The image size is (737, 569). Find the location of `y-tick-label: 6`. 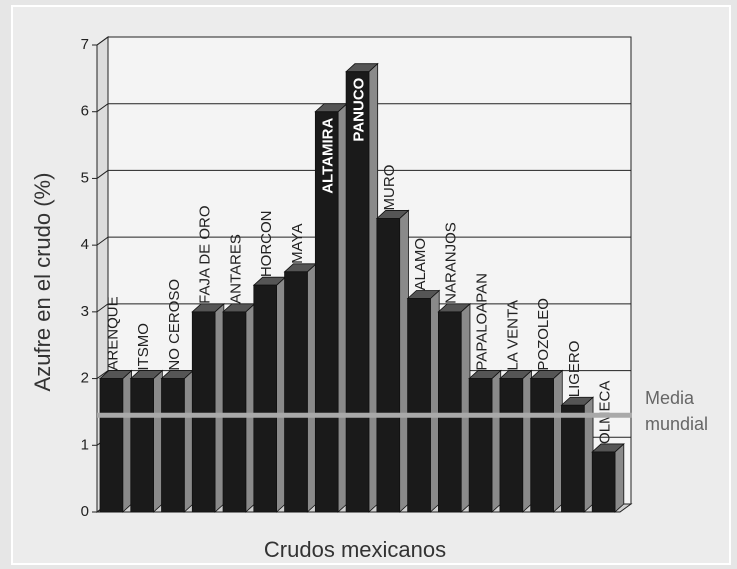

y-tick-label: 6 is located at coordinates (85, 111).